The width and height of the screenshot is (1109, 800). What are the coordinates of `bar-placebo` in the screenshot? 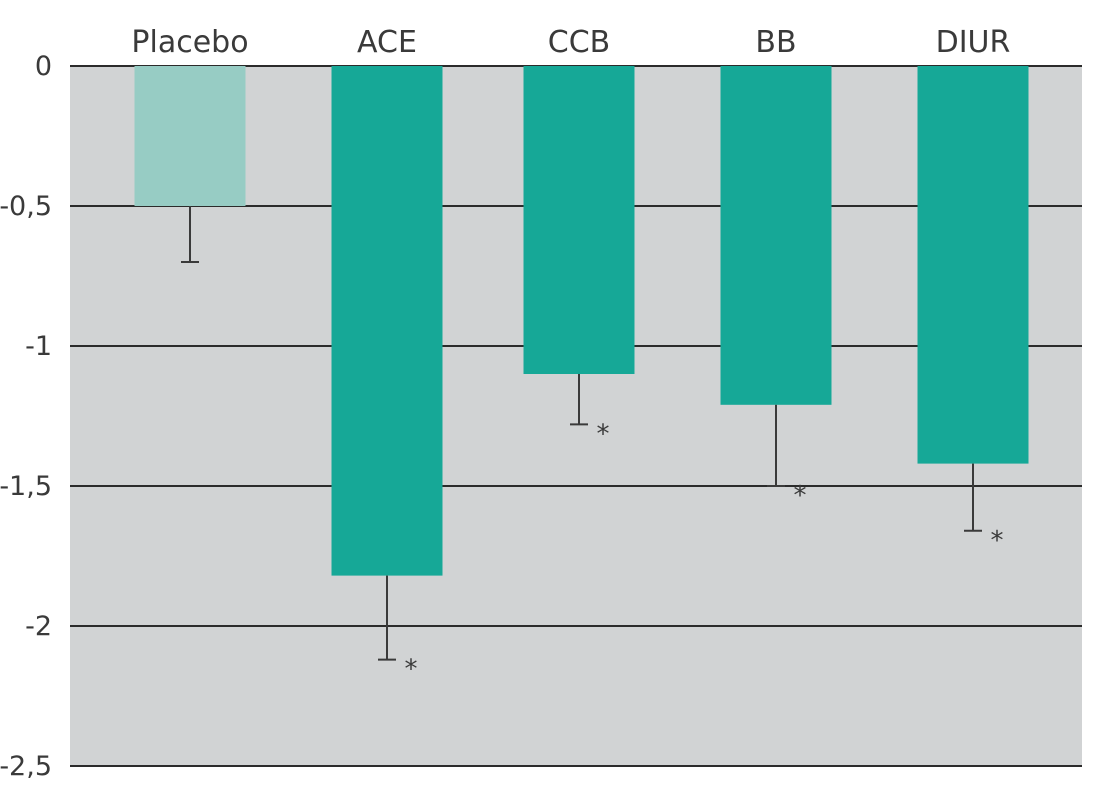 It's located at (190, 136).